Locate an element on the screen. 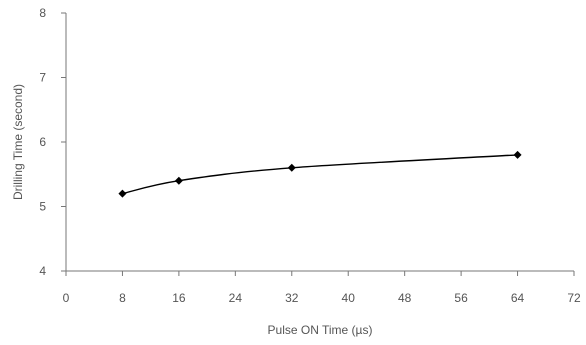 The width and height of the screenshot is (586, 345). x-tick-label: 40 is located at coordinates (349, 298).